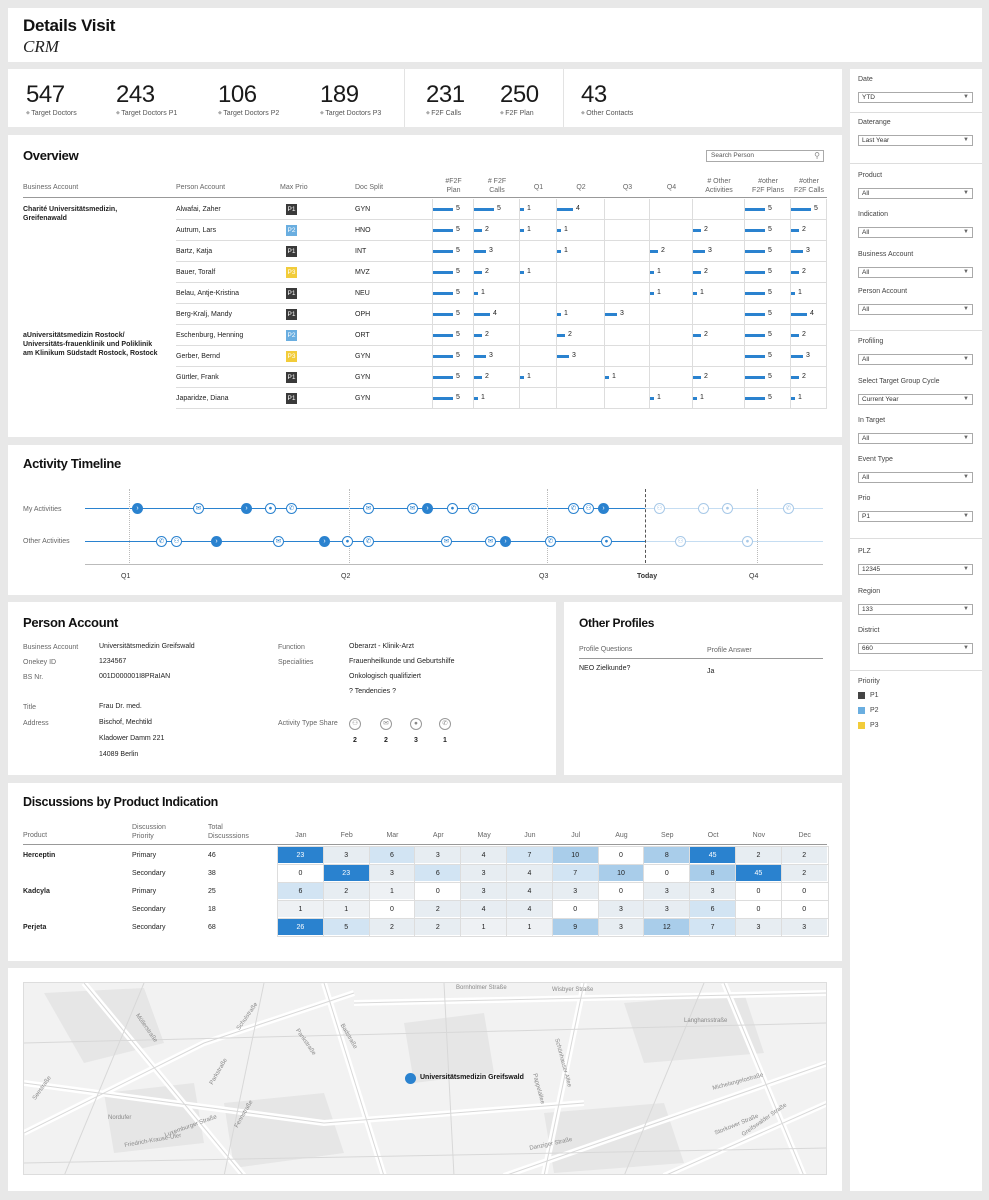  Describe the element at coordinates (208, 293) in the screenshot. I see `person-account-name: Belau, Antje-Kristina` at that location.